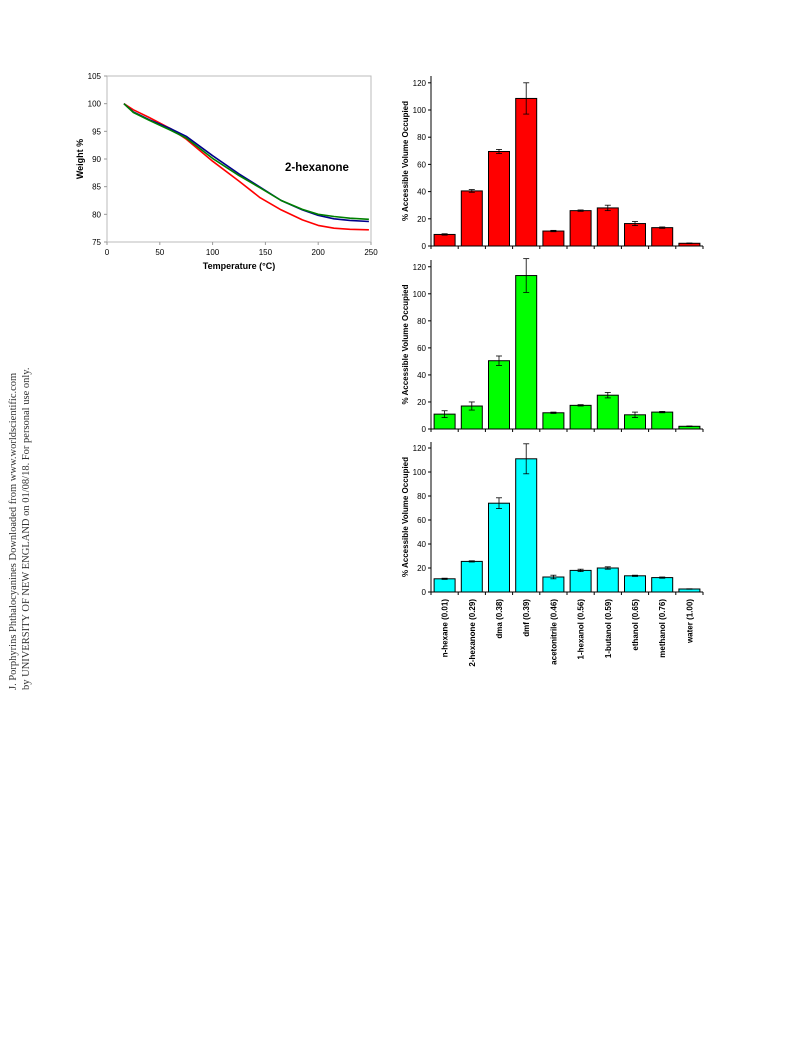 This screenshot has width=789, height=1049. Describe the element at coordinates (80, 159) in the screenshot. I see `tga-y-axis-label: Weight %` at that location.